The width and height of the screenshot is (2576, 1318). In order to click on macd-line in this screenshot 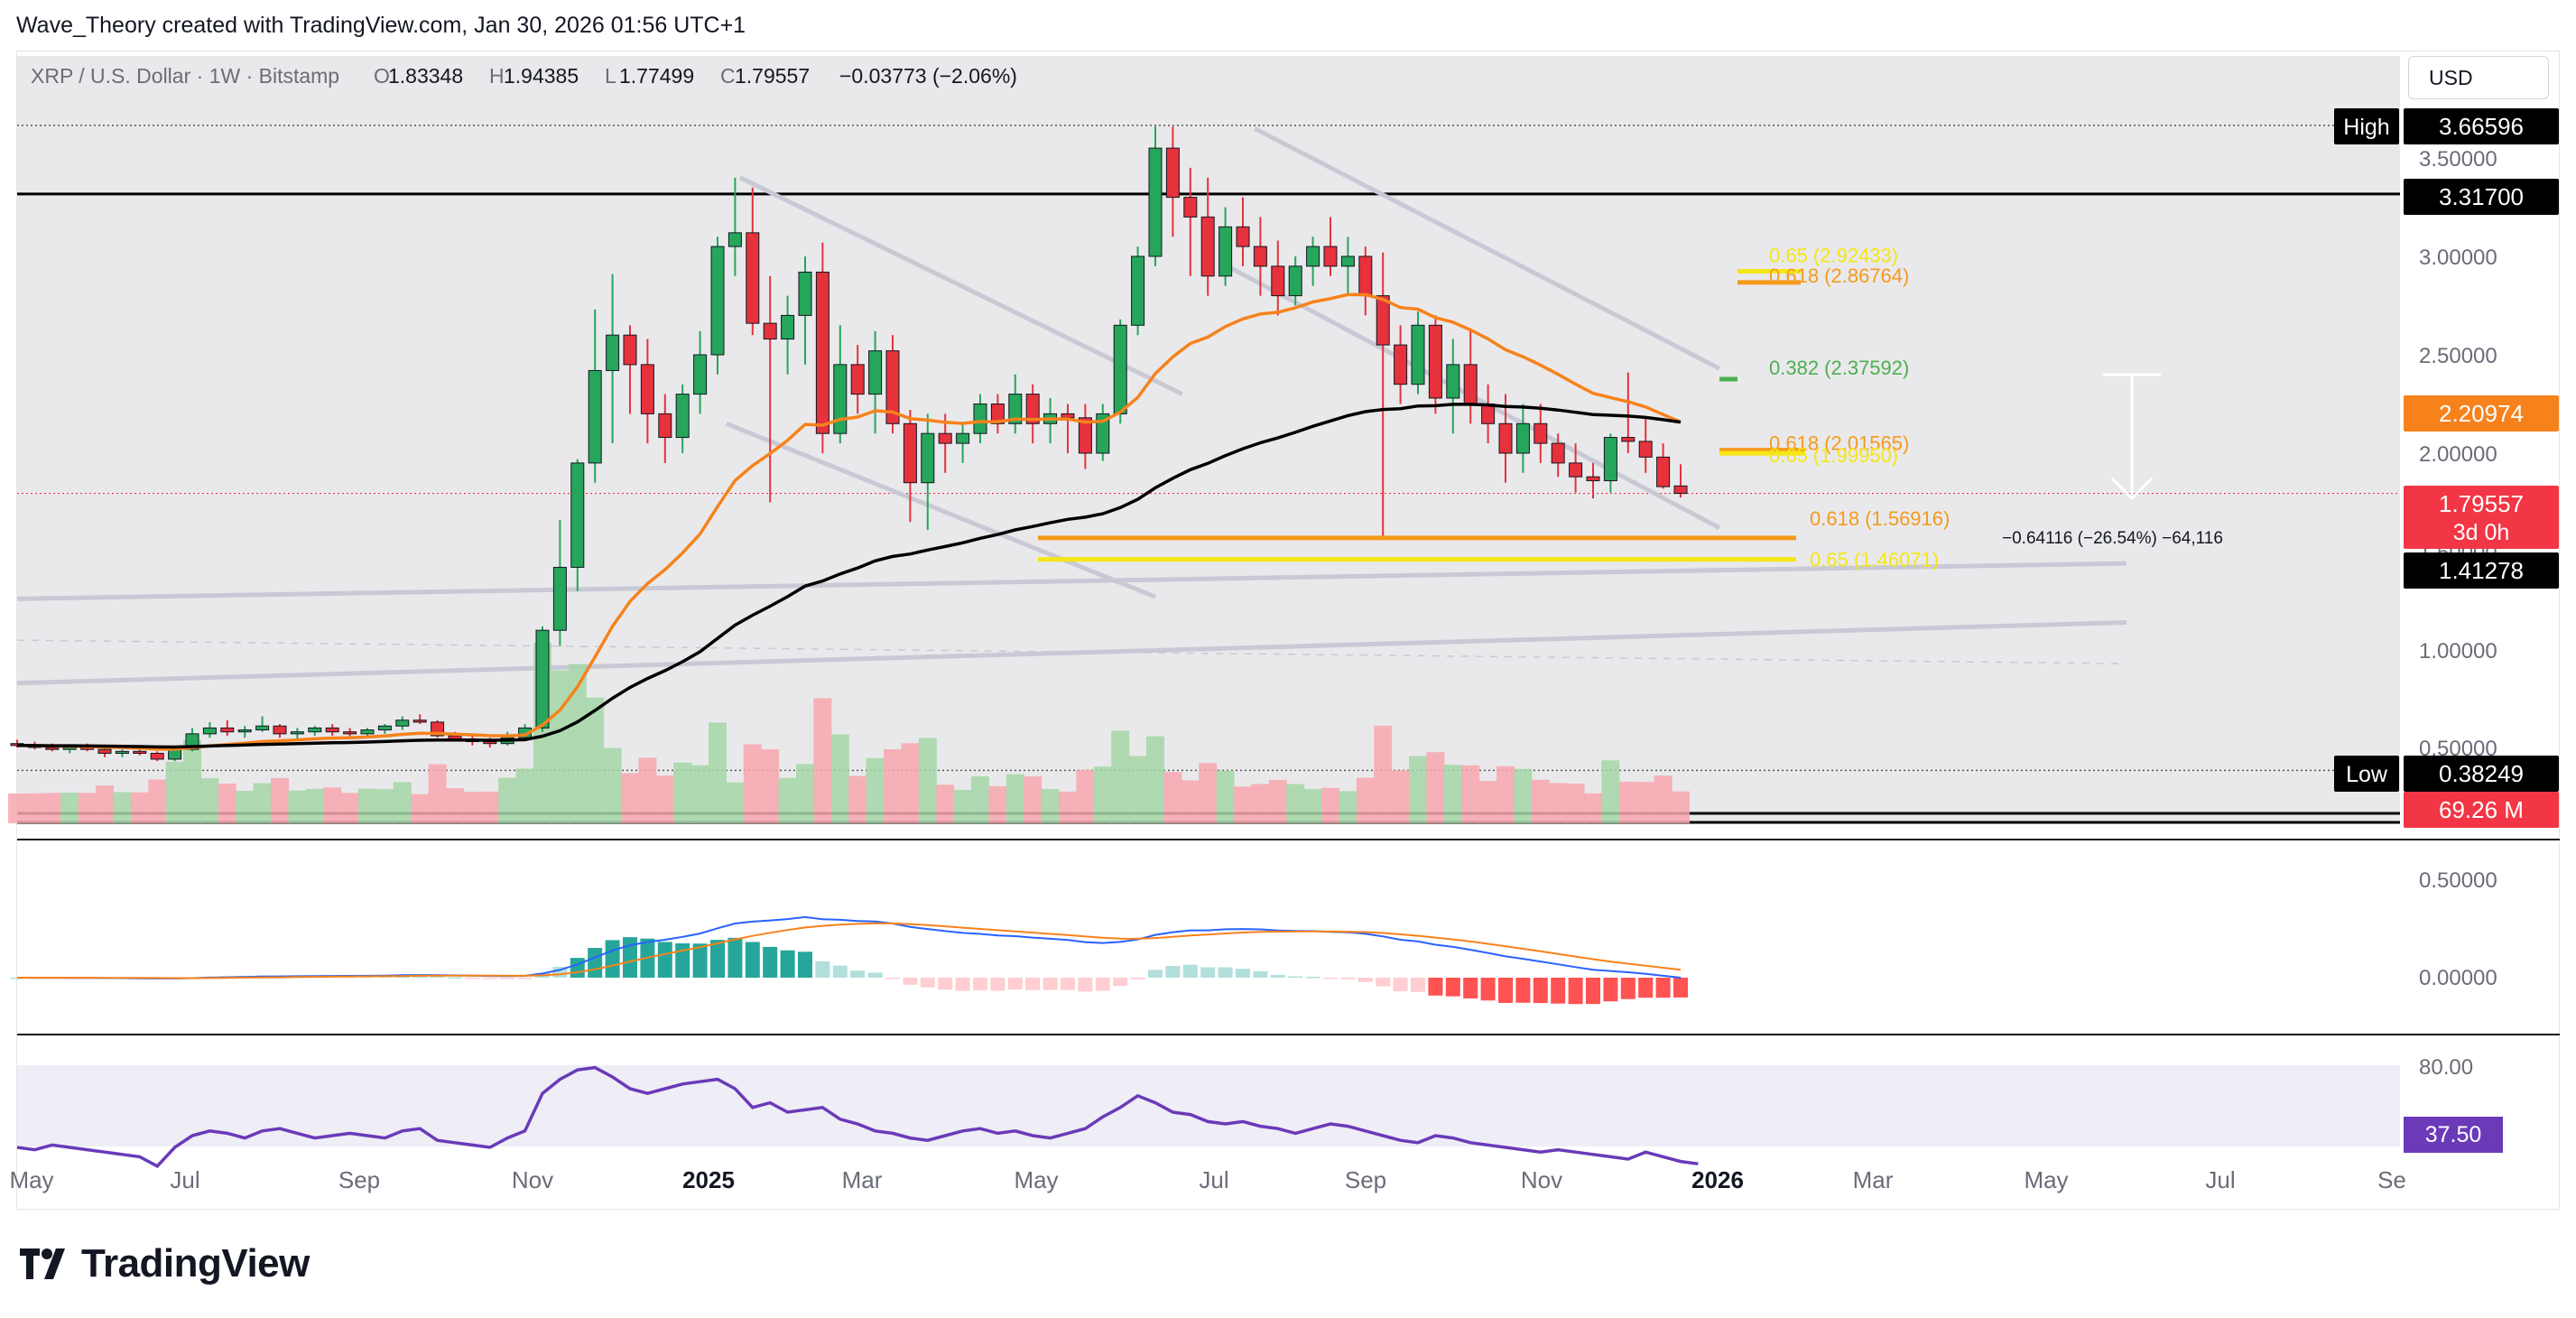, I will do `click(849, 947)`.